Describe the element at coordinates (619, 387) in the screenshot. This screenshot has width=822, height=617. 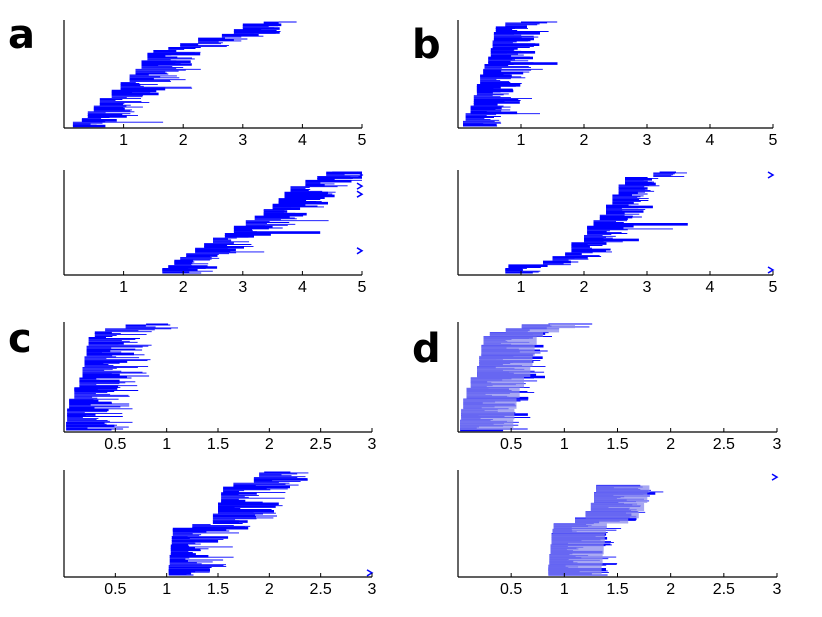
I see `chart-d-top: 0.5 1 1.5 2 2.5 3` at that location.